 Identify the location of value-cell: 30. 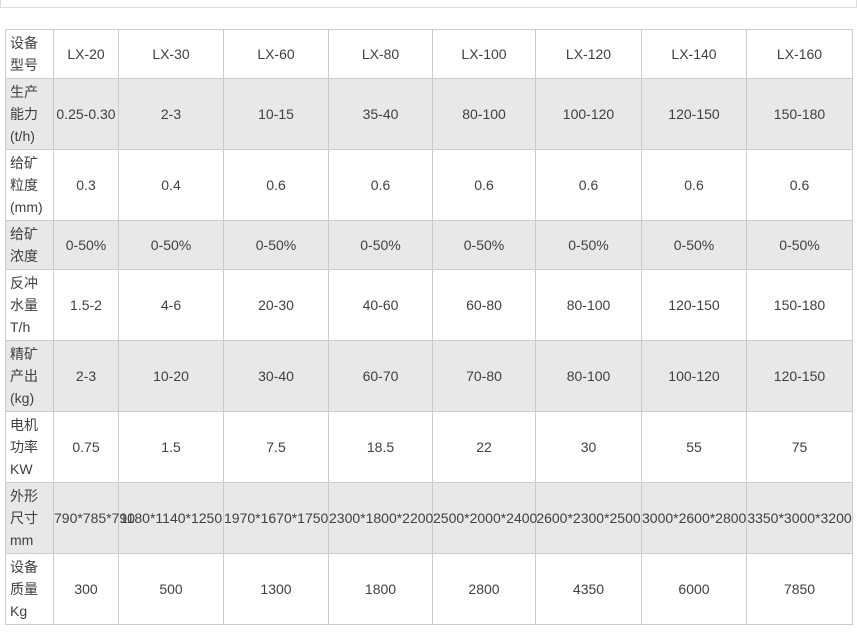
(588, 447).